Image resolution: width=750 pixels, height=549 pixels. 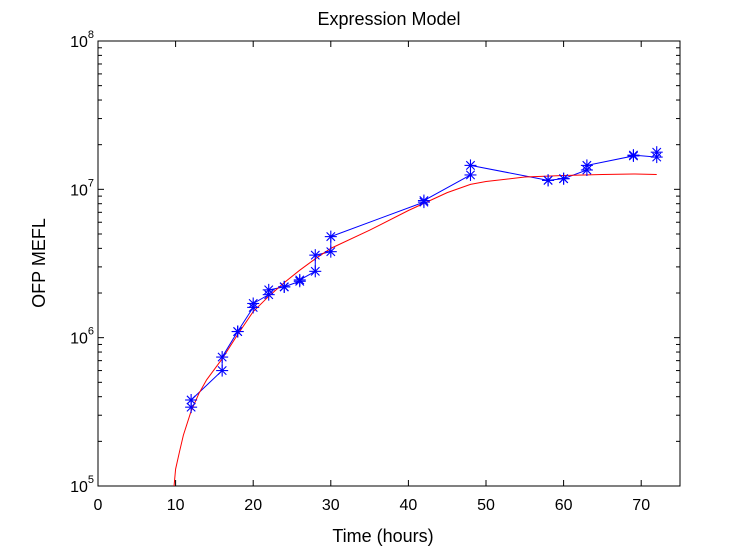 I want to click on y-tick-exponent: 5, so click(x=91, y=480).